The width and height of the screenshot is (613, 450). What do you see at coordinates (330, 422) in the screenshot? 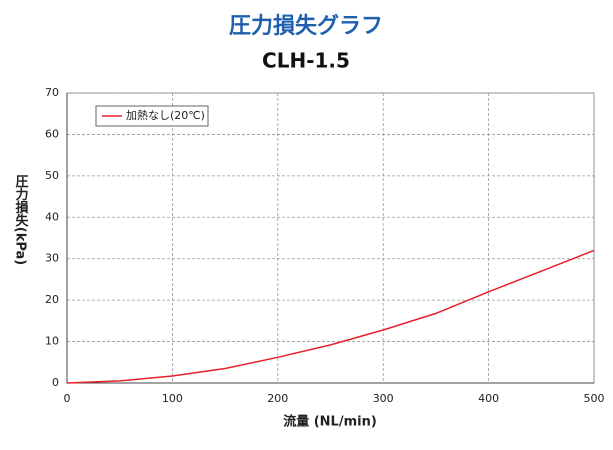
I see `x-axis-label: 流量 (NL/min)` at bounding box center [330, 422].